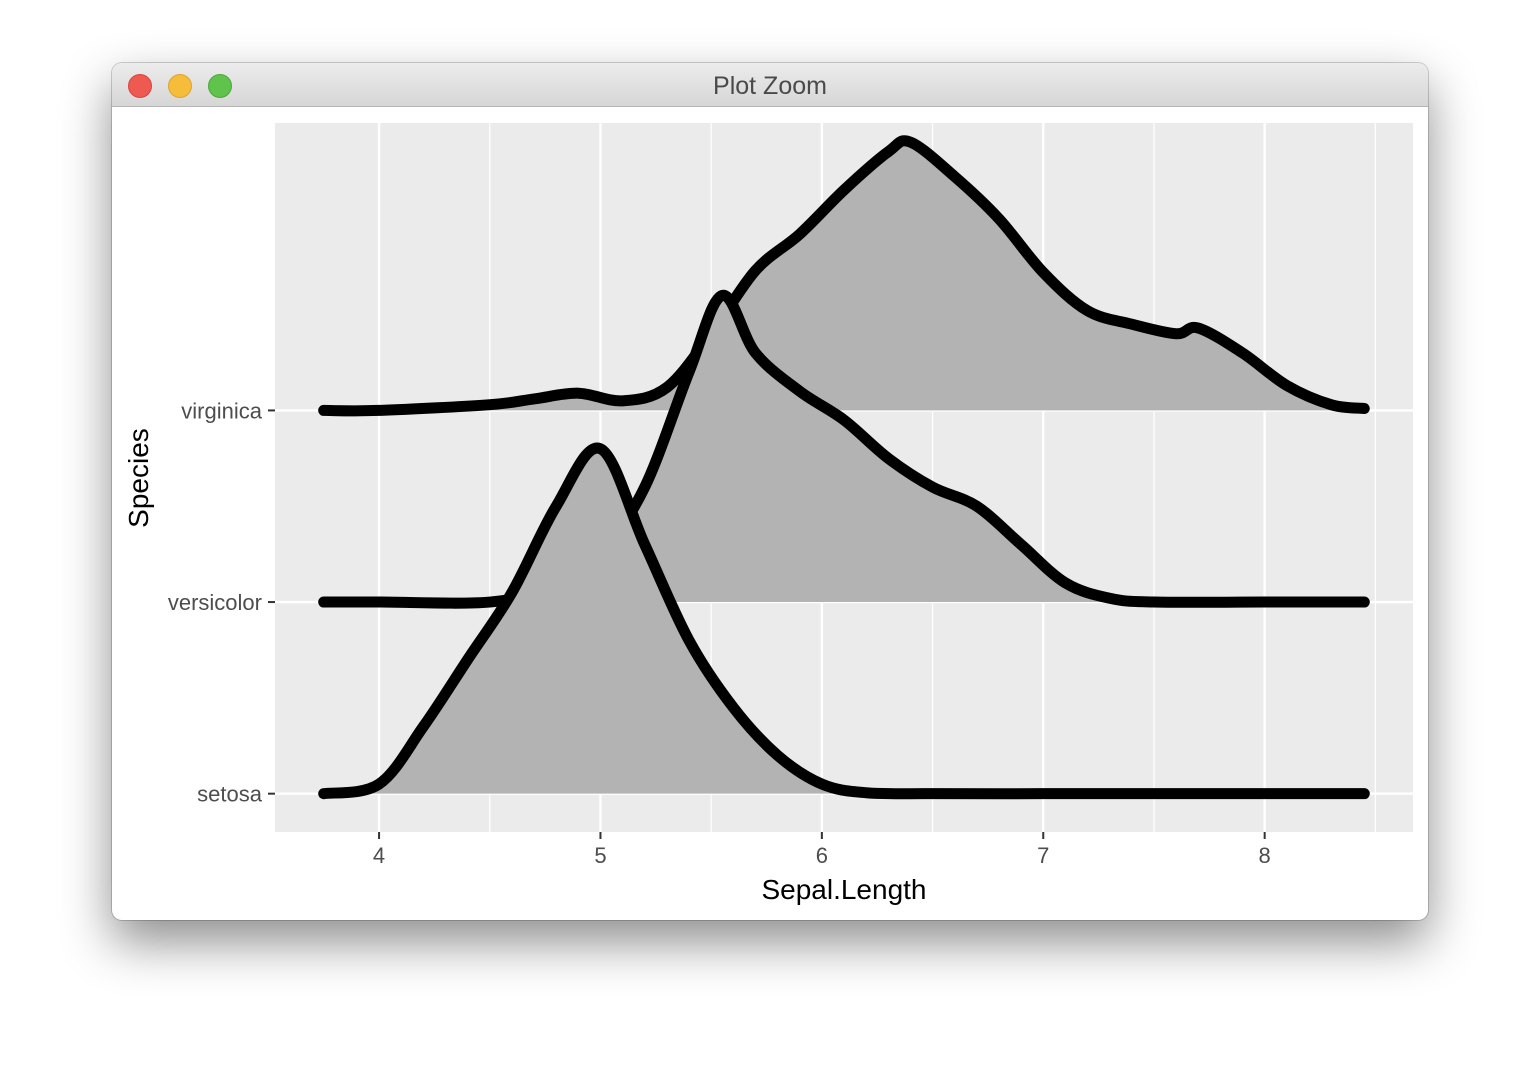 The width and height of the screenshot is (1540, 1080). Describe the element at coordinates (215, 602) in the screenshot. I see `y-tick-label: versicolor` at that location.